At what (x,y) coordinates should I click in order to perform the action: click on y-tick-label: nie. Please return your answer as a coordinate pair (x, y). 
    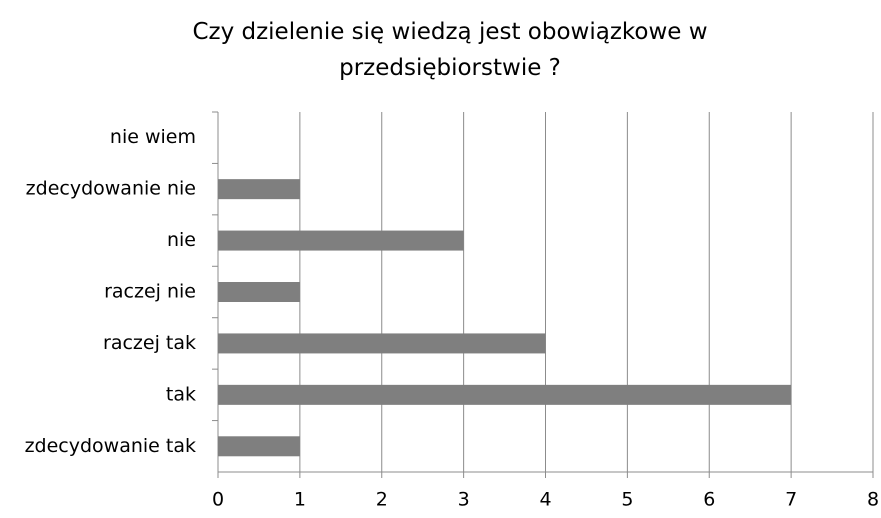
    Looking at the image, I should click on (181, 240).